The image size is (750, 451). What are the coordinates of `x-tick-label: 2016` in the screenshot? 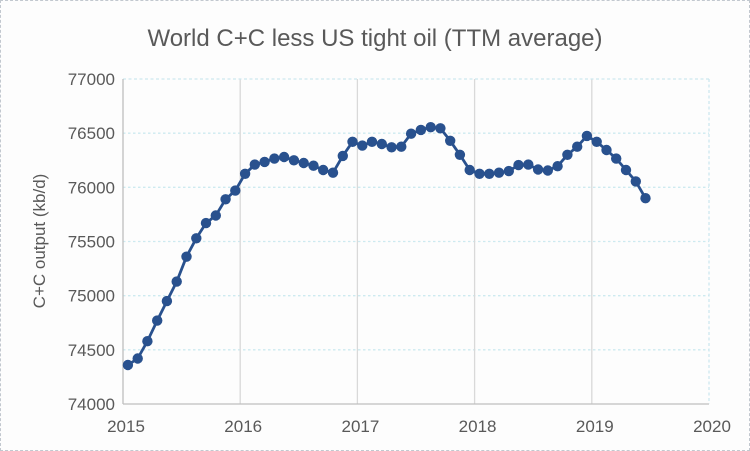 It's located at (243, 426).